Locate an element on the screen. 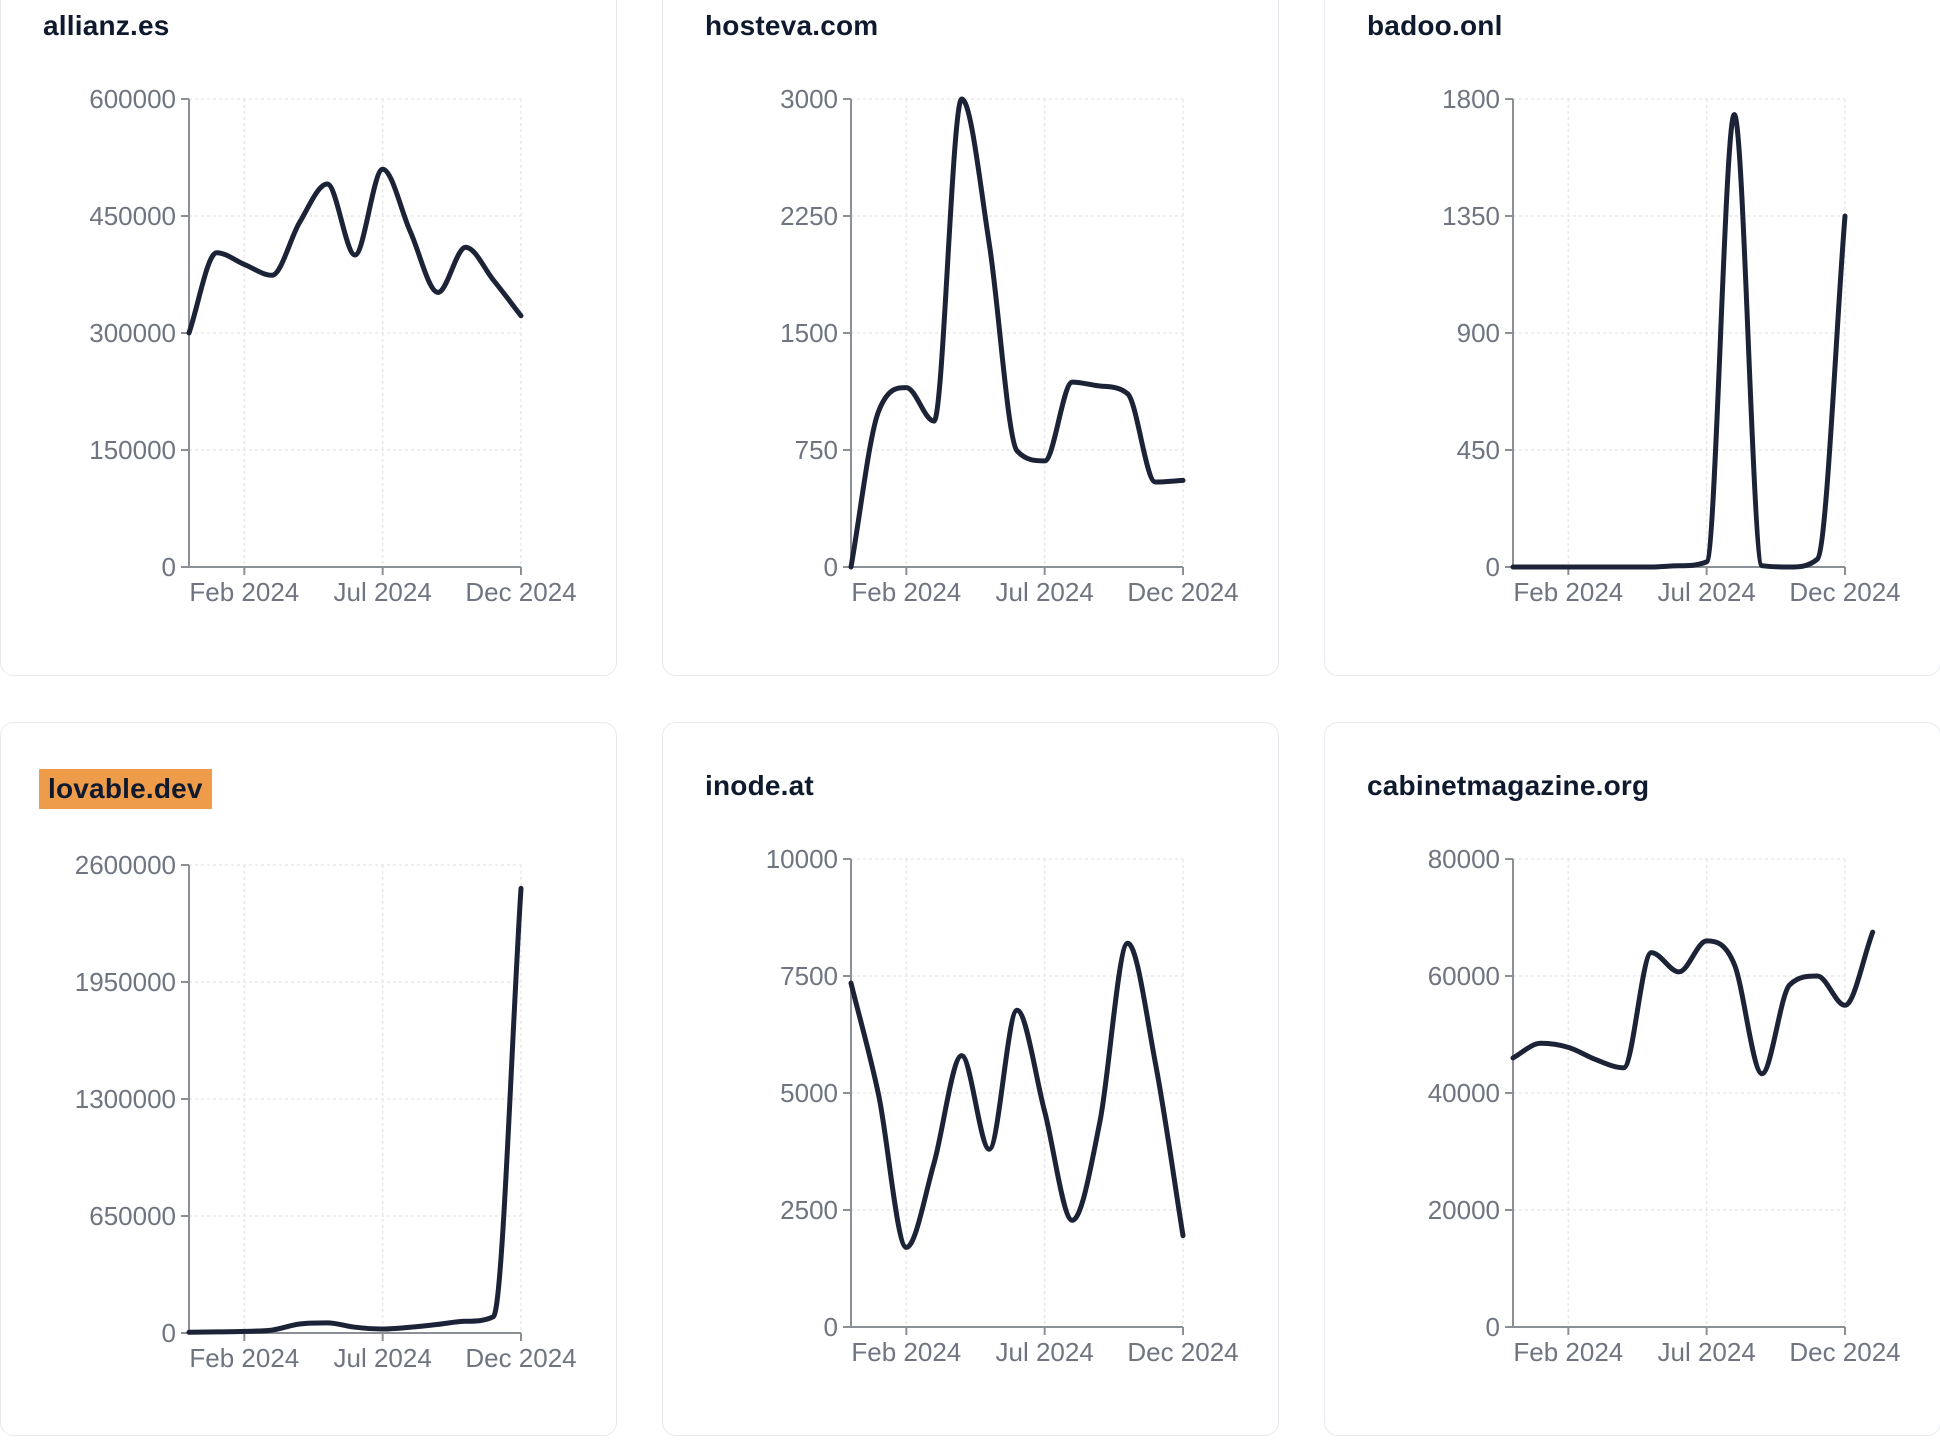 This screenshot has height=1452, width=1940. y-tick-label: 2600000 is located at coordinates (125, 865).